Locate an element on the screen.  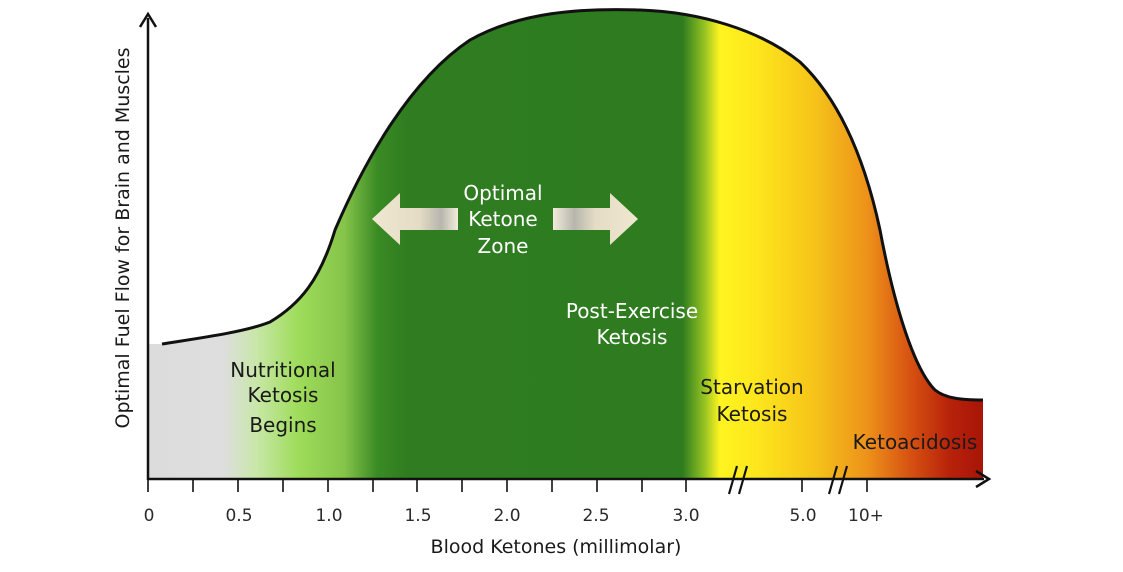
y-axis-arrow-icon is located at coordinates (148, 19).